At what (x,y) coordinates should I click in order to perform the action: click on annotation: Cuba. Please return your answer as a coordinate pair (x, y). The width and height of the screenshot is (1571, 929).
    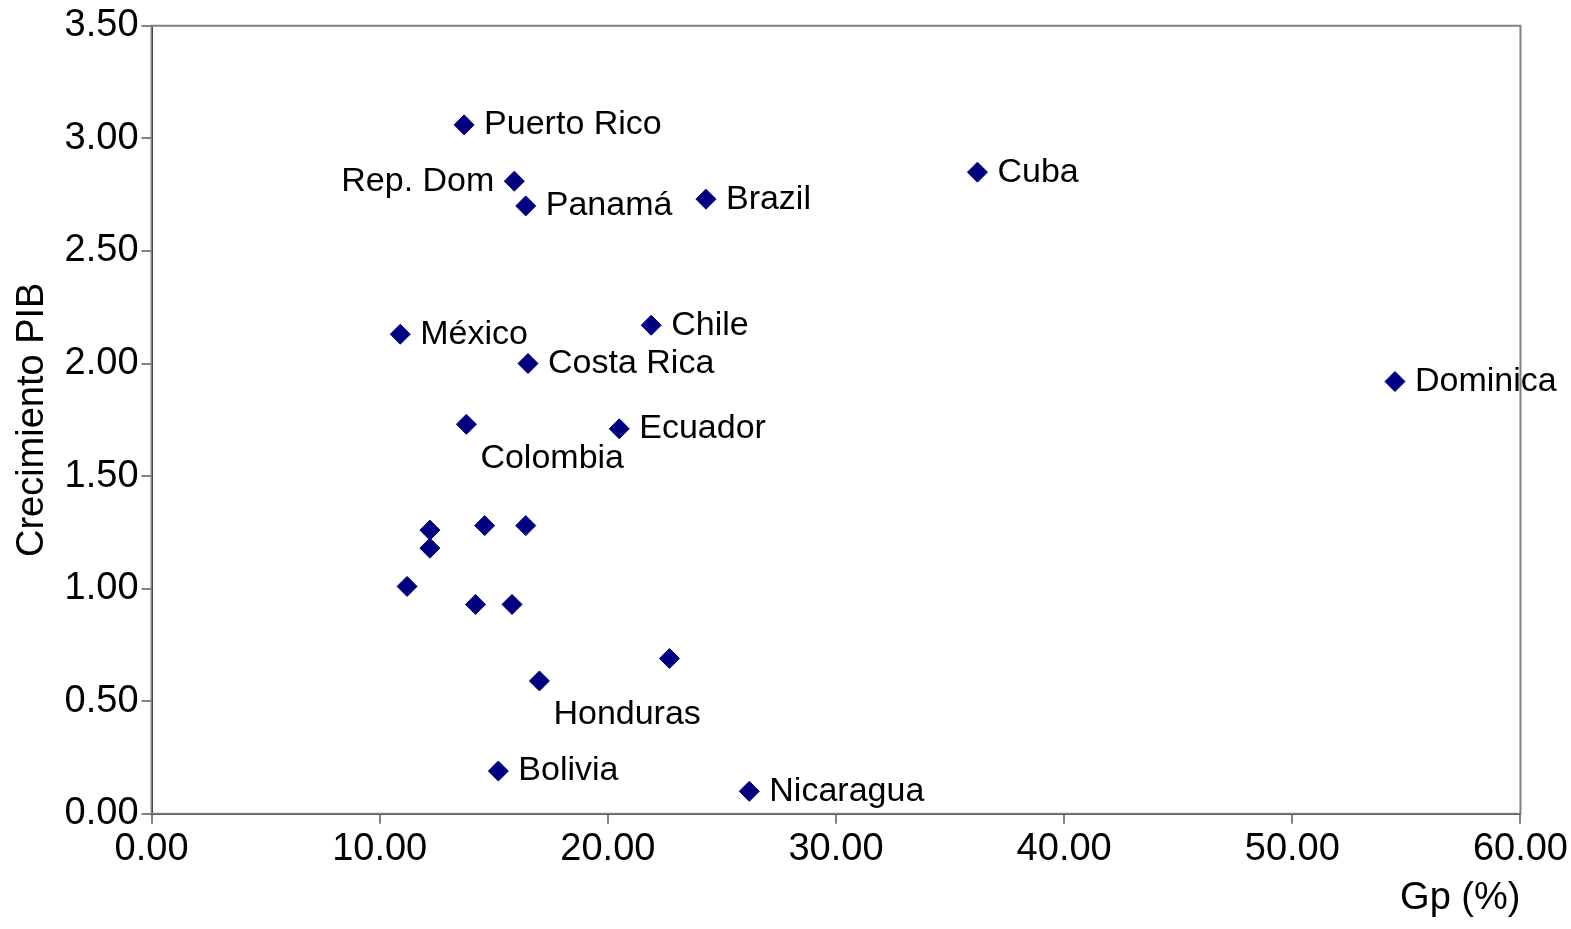
    Looking at the image, I should click on (1038, 169).